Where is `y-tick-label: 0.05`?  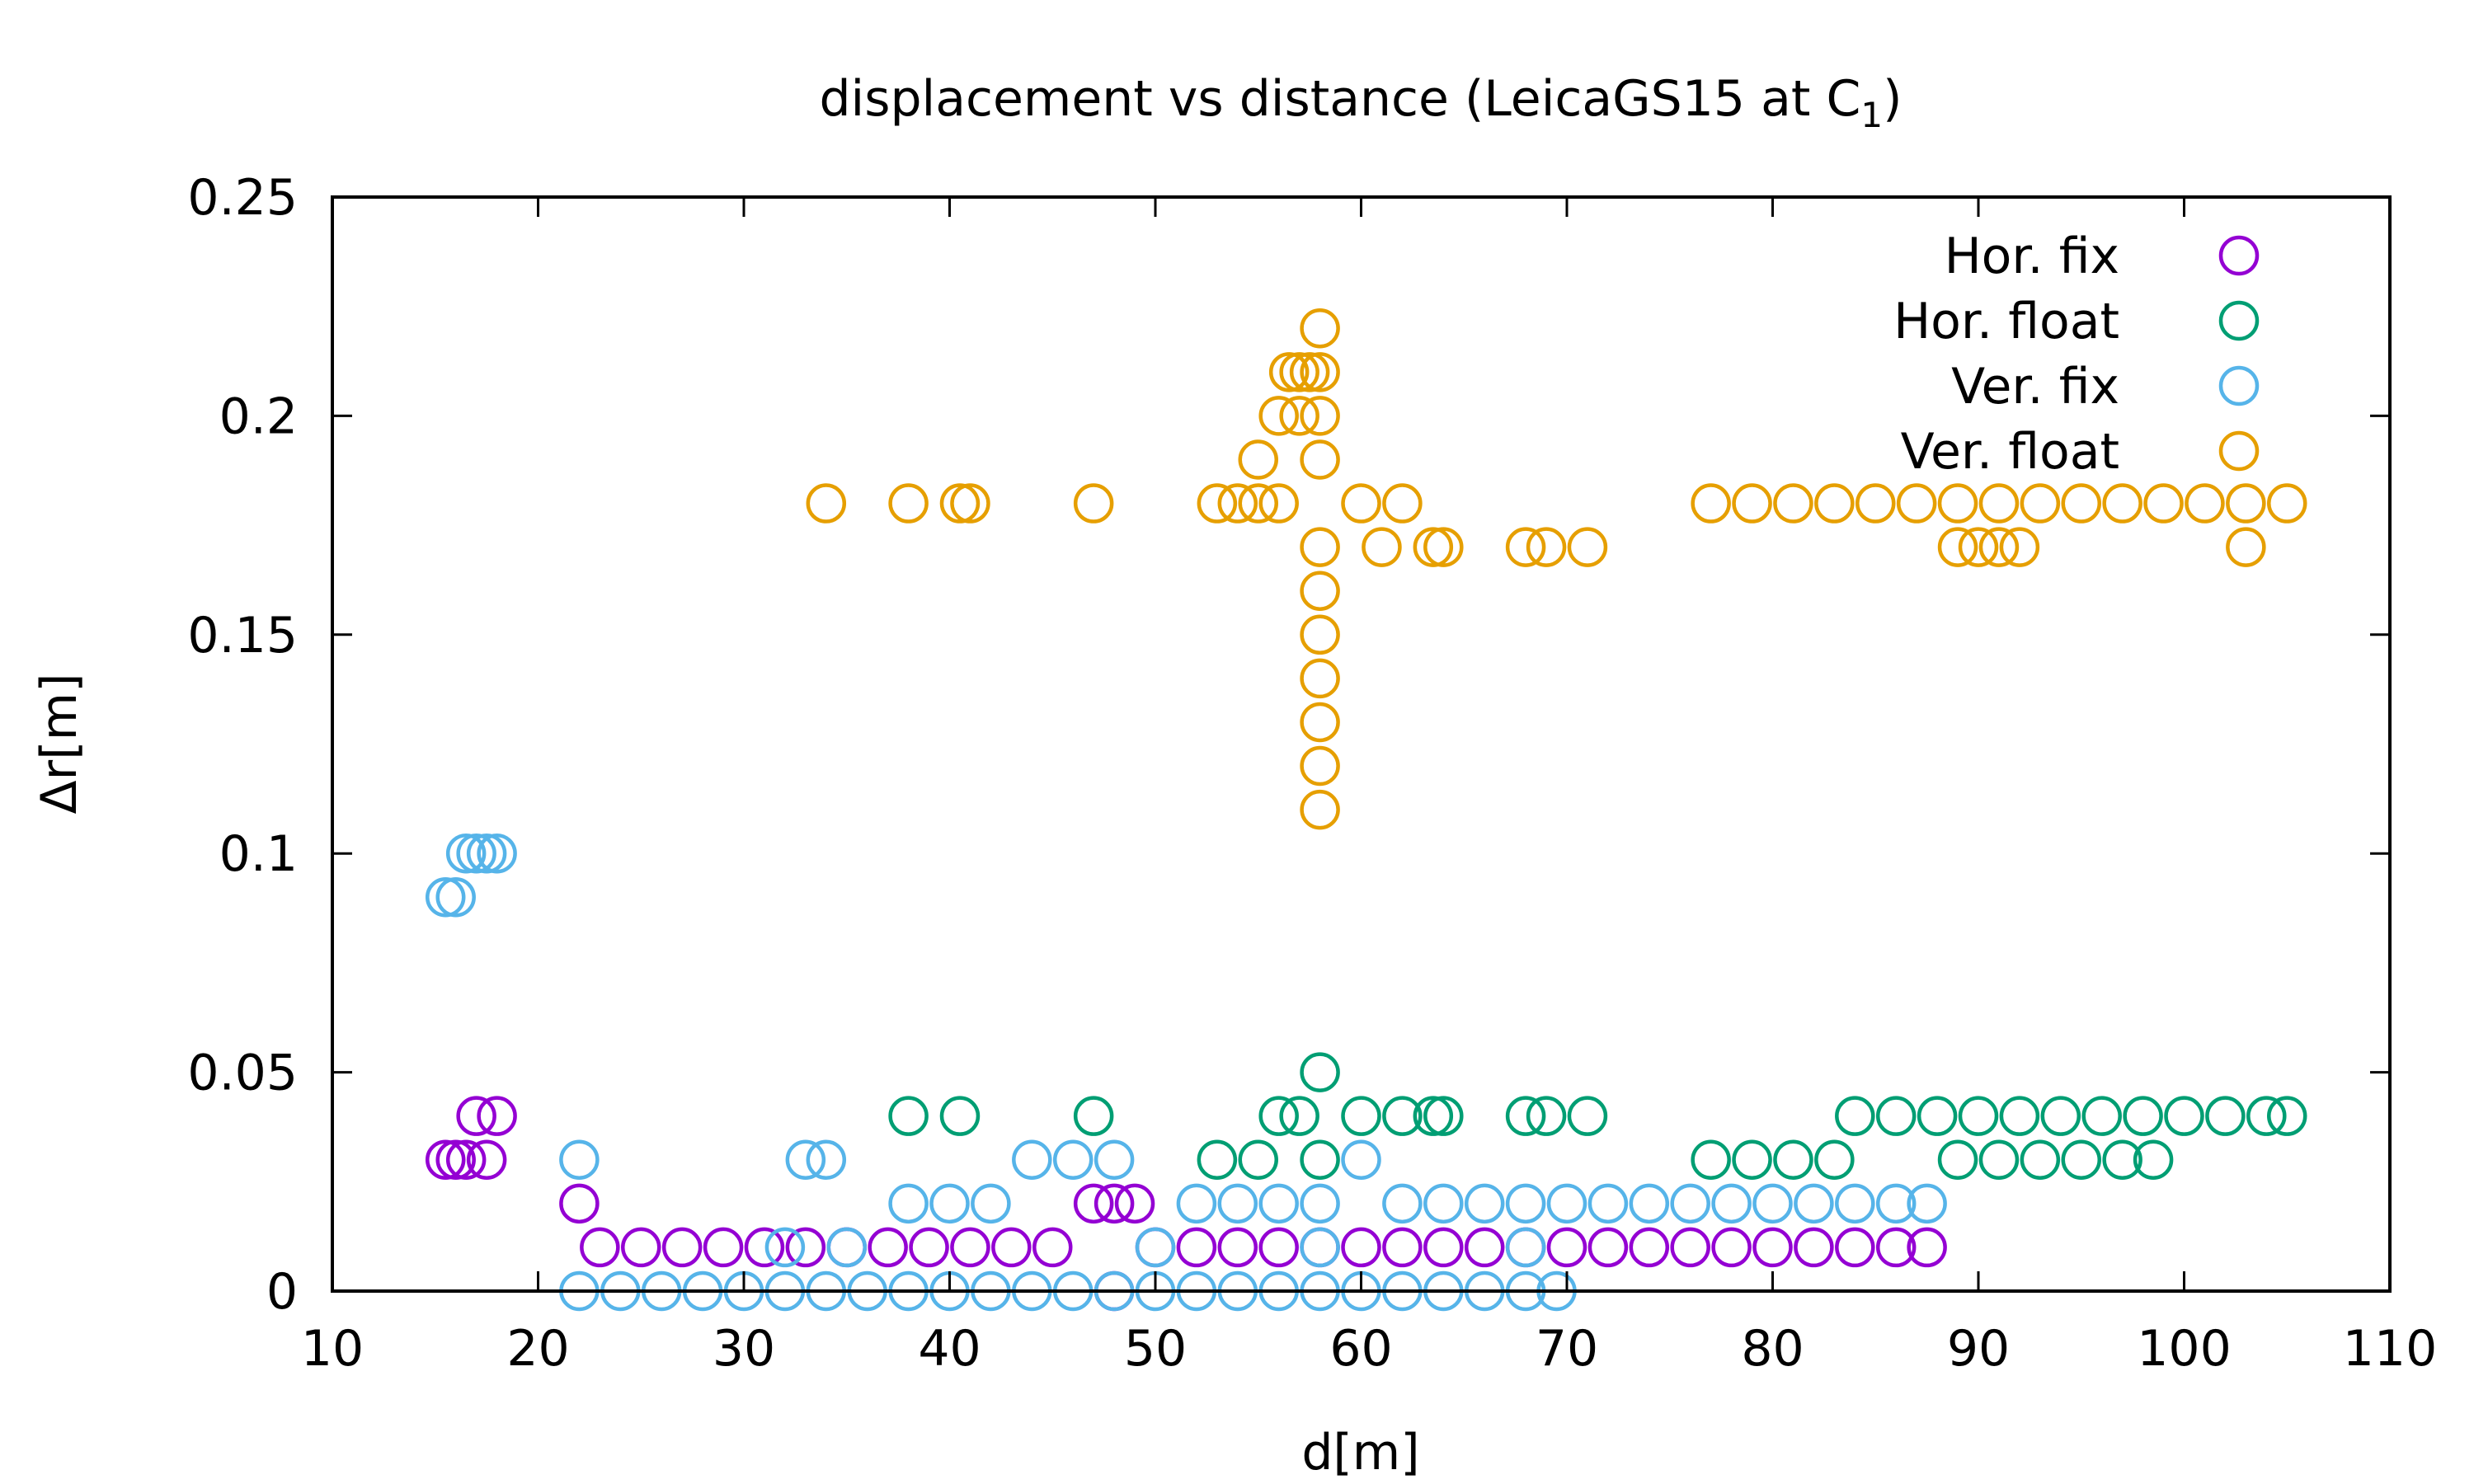
y-tick-label: 0.05 is located at coordinates (242, 1073).